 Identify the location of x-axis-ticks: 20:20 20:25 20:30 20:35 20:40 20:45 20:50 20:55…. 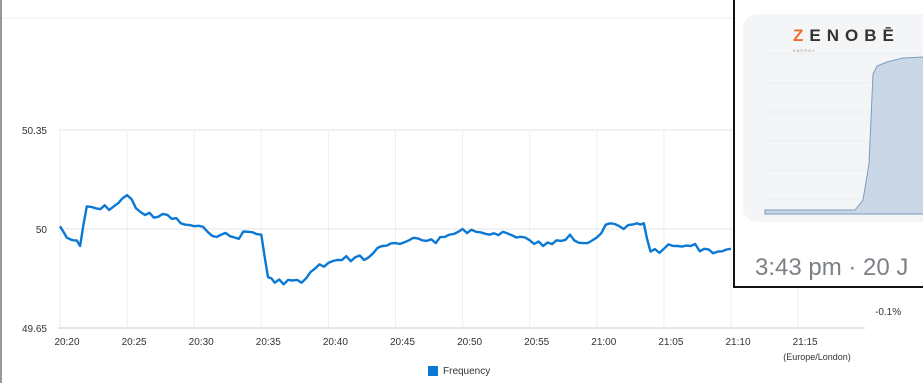
(436, 342).